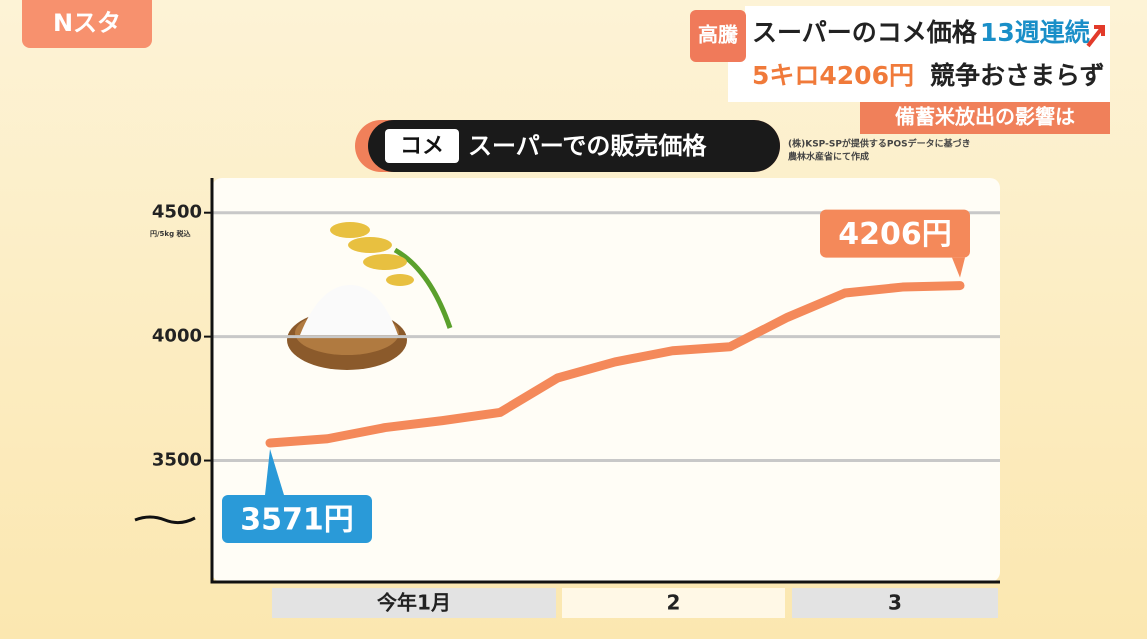 The width and height of the screenshot is (1147, 639). I want to click on title-pill, so click(574, 146).